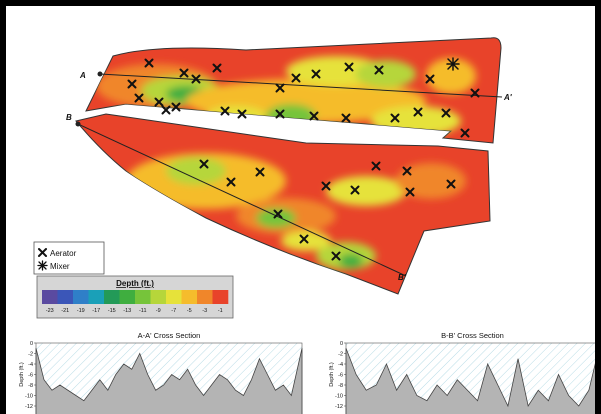  What do you see at coordinates (158, 311) in the screenshot?
I see `depth-tick-label: -9` at bounding box center [158, 311].